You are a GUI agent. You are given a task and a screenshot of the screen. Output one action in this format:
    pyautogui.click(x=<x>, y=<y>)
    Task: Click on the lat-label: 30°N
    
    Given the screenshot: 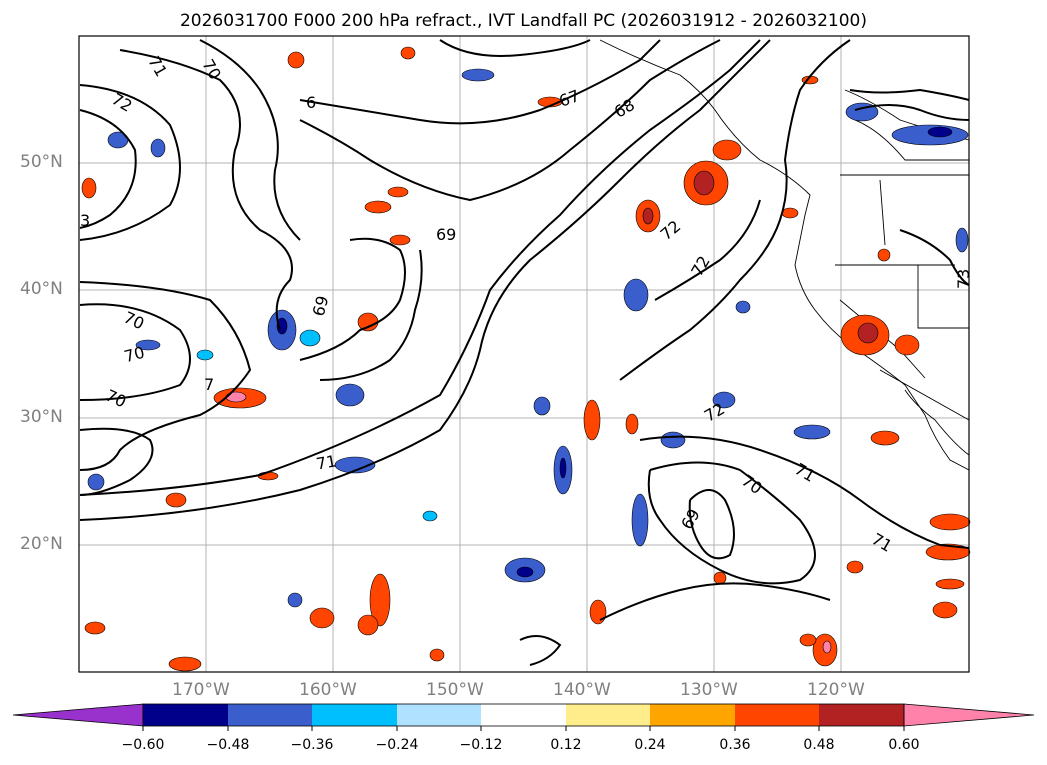 What is the action you would take?
    pyautogui.click(x=41, y=417)
    